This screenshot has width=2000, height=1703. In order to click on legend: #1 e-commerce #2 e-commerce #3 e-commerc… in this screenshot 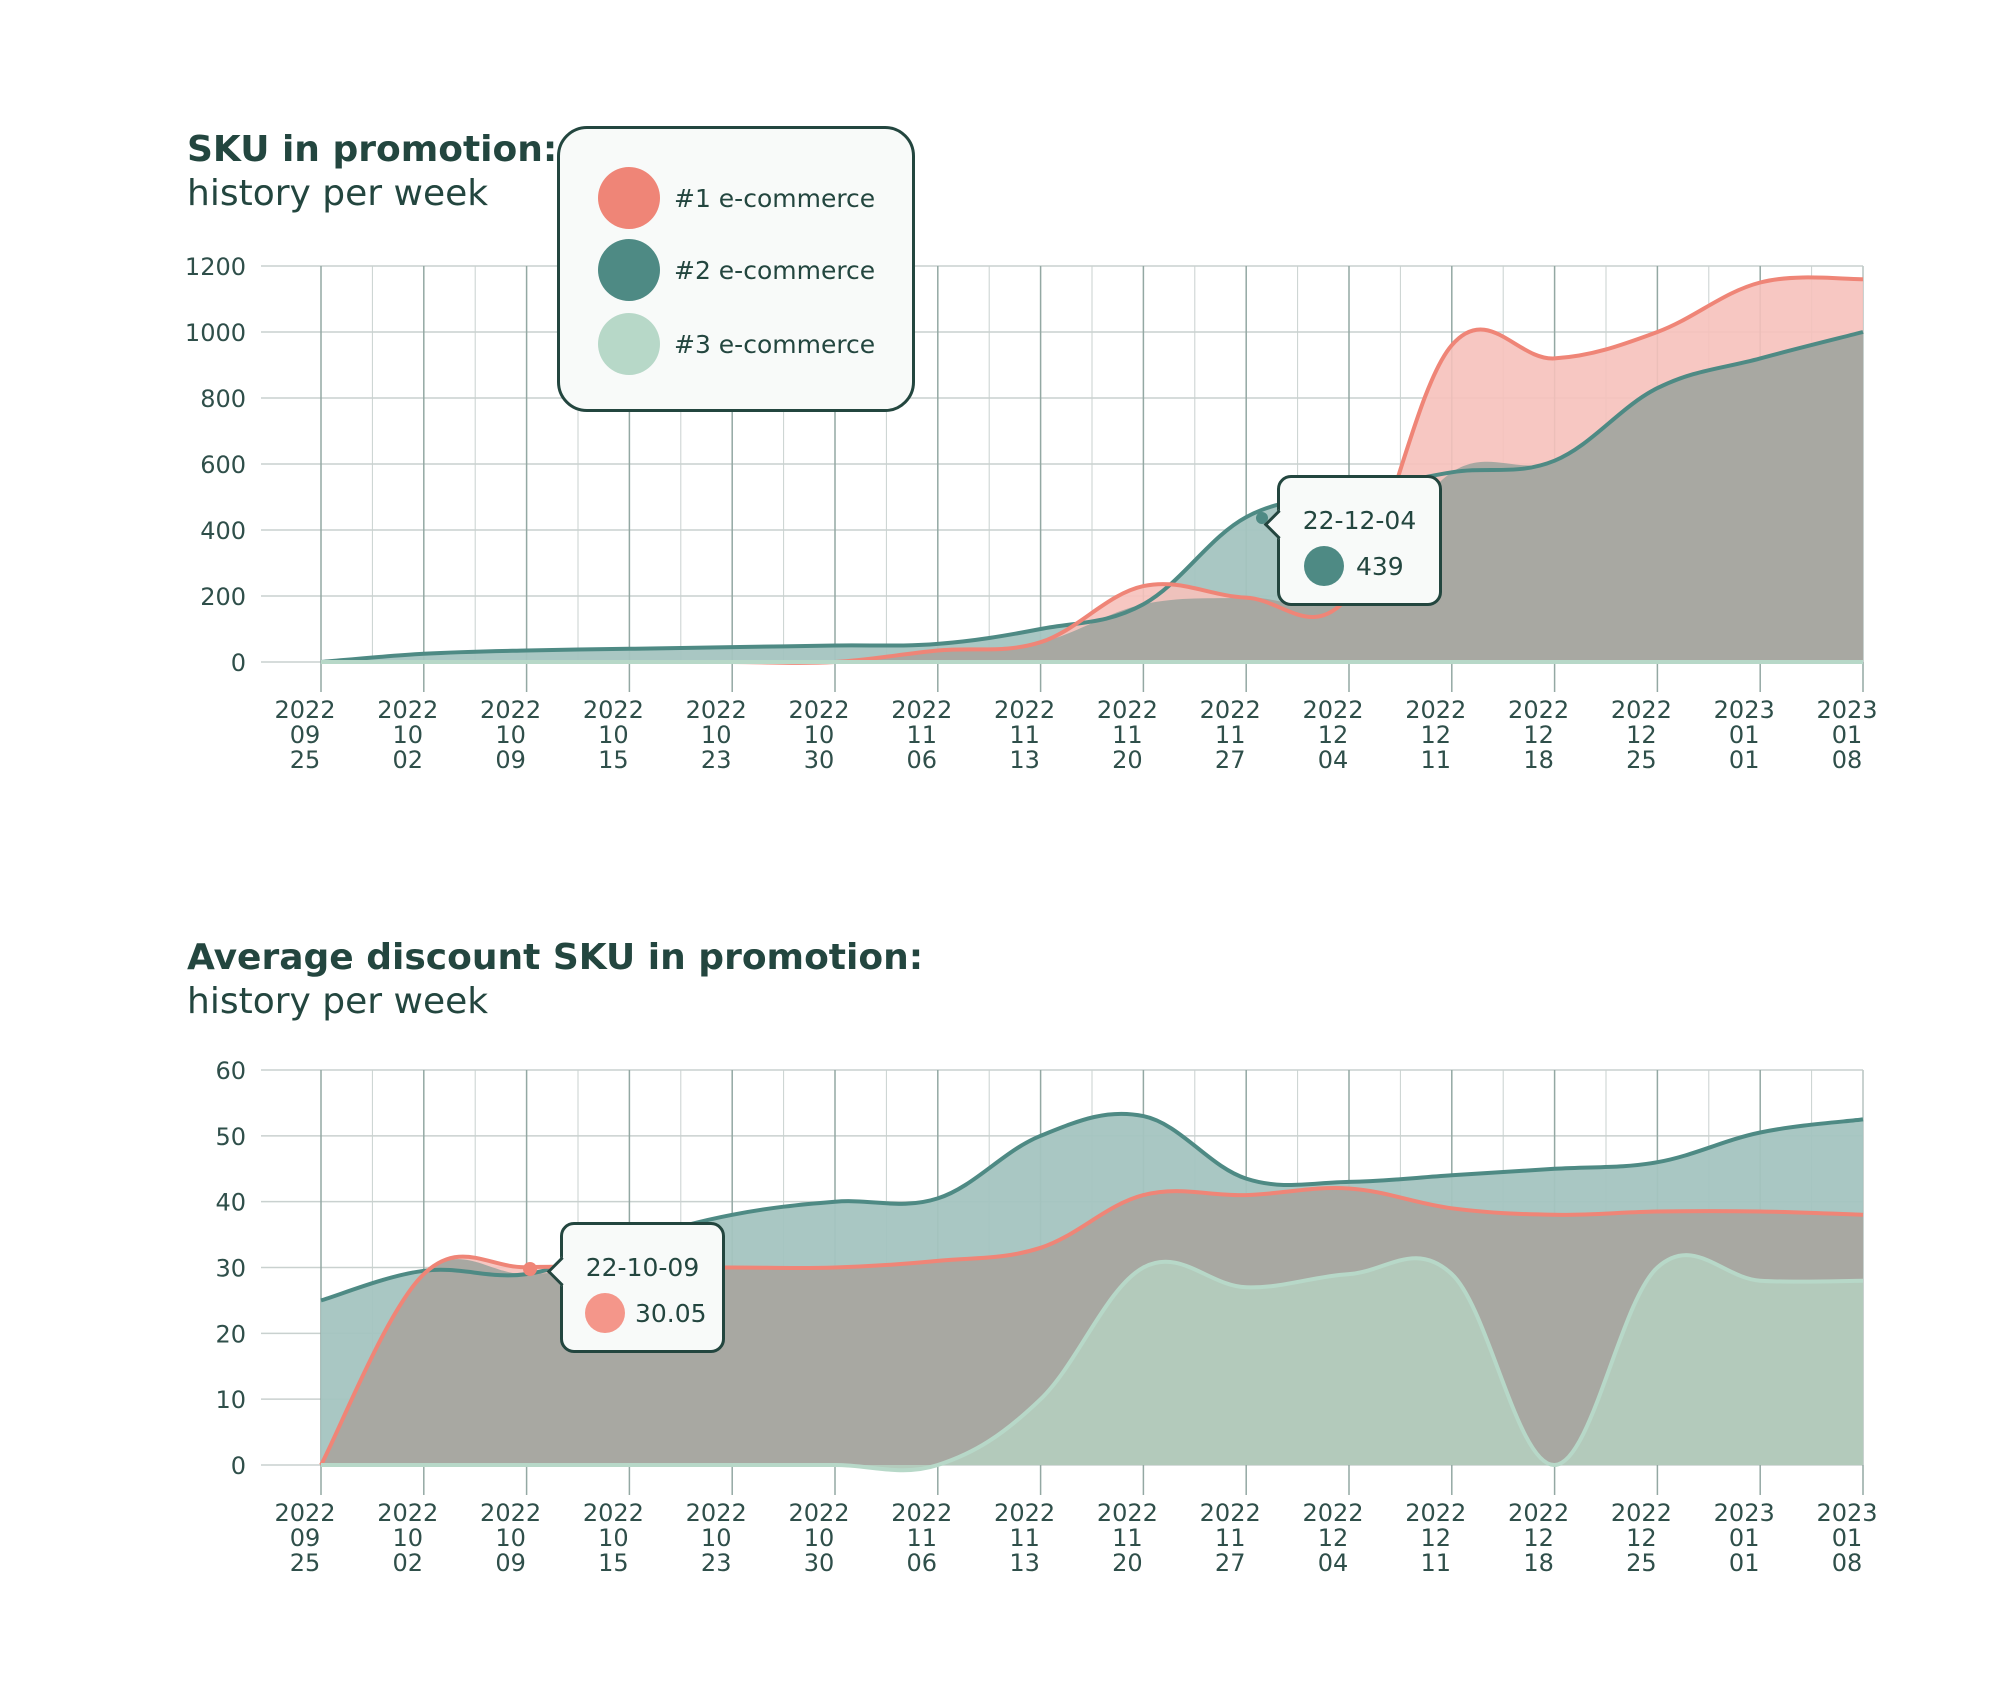, I will do `click(736, 269)`.